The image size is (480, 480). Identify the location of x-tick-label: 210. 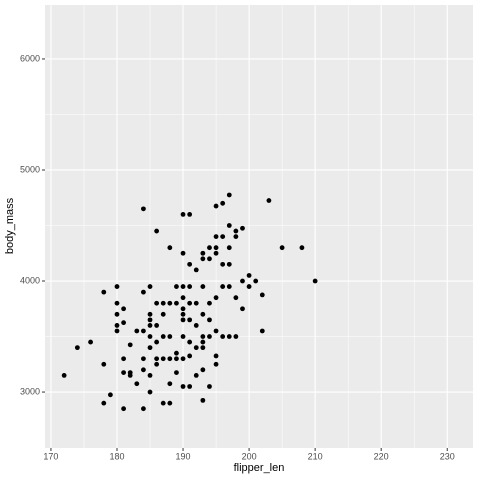
(315, 456).